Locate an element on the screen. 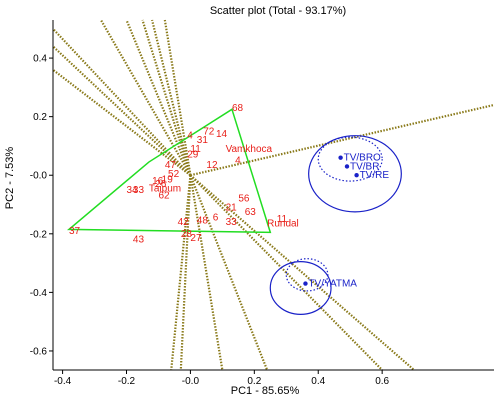 The width and height of the screenshot is (494, 401). genotype-label-21: 63 is located at coordinates (251, 212).